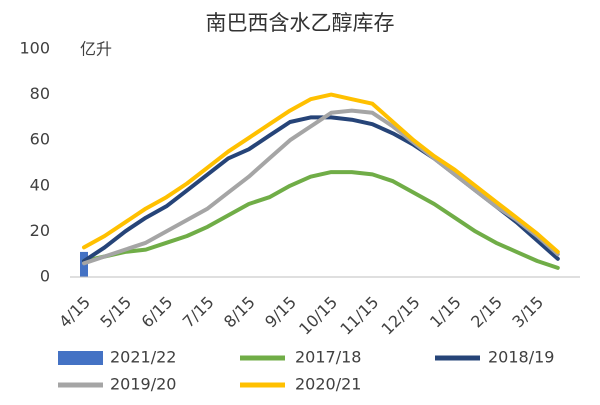 This screenshot has width=600, height=405. What do you see at coordinates (40, 184) in the screenshot?
I see `y-tick-label: 40` at bounding box center [40, 184].